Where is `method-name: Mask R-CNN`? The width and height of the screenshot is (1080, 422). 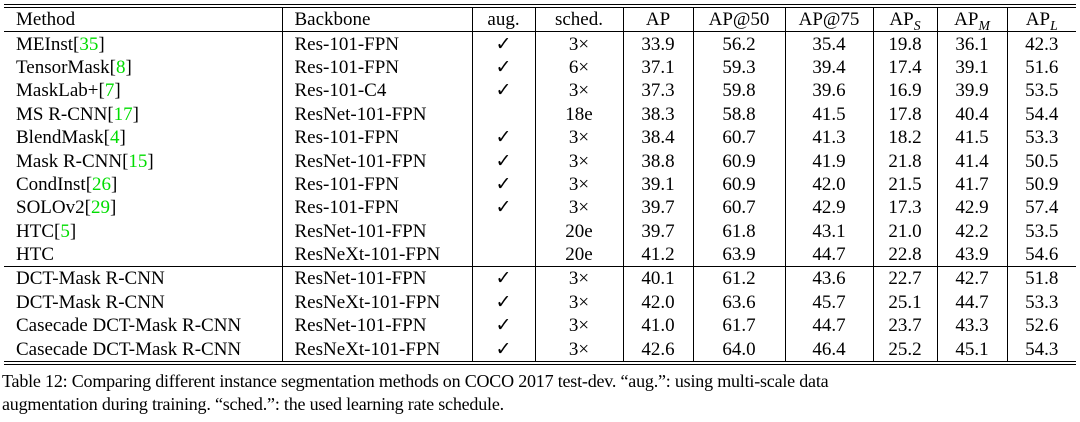
method-name: Mask R-CNN is located at coordinates (69, 161).